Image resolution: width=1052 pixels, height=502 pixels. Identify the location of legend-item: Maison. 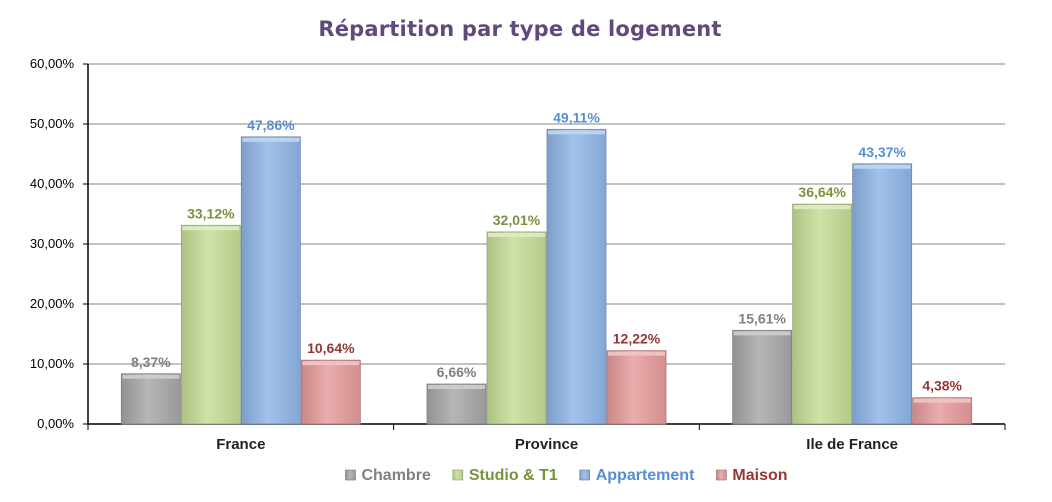
(752, 475).